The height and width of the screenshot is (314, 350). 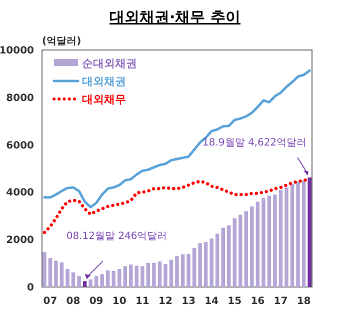 I want to click on x-tick-label: 08, so click(x=73, y=301).